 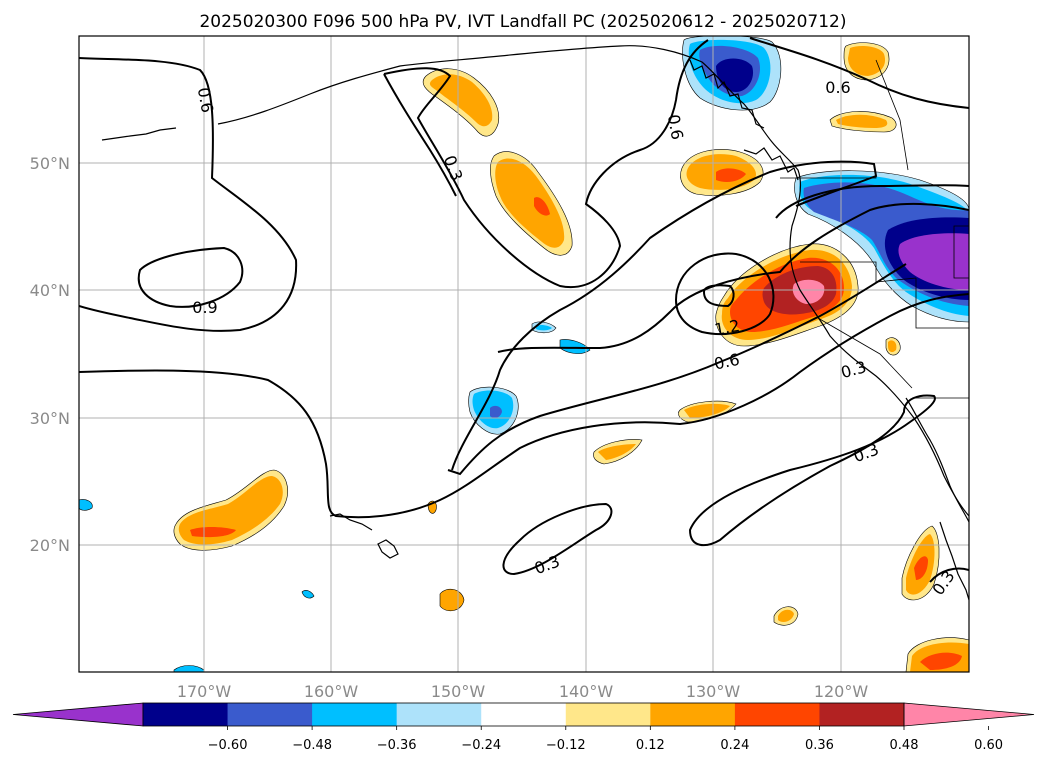 What do you see at coordinates (50, 290) in the screenshot?
I see `lat-label: 40°N` at bounding box center [50, 290].